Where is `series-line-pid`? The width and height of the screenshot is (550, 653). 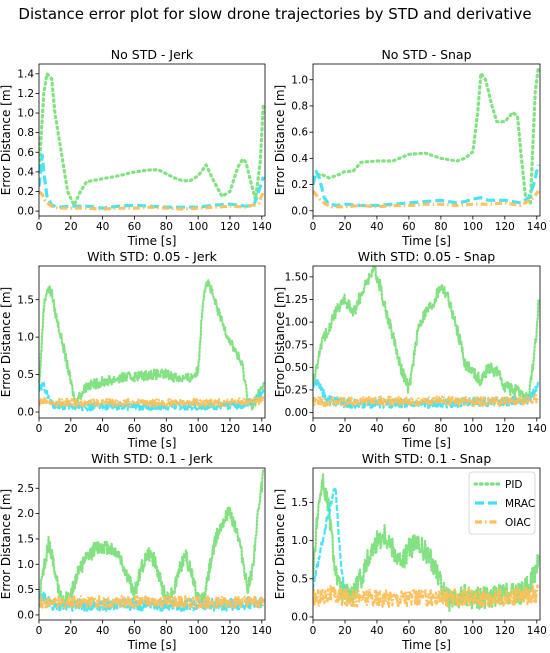
series-line-pid is located at coordinates (152, 345).